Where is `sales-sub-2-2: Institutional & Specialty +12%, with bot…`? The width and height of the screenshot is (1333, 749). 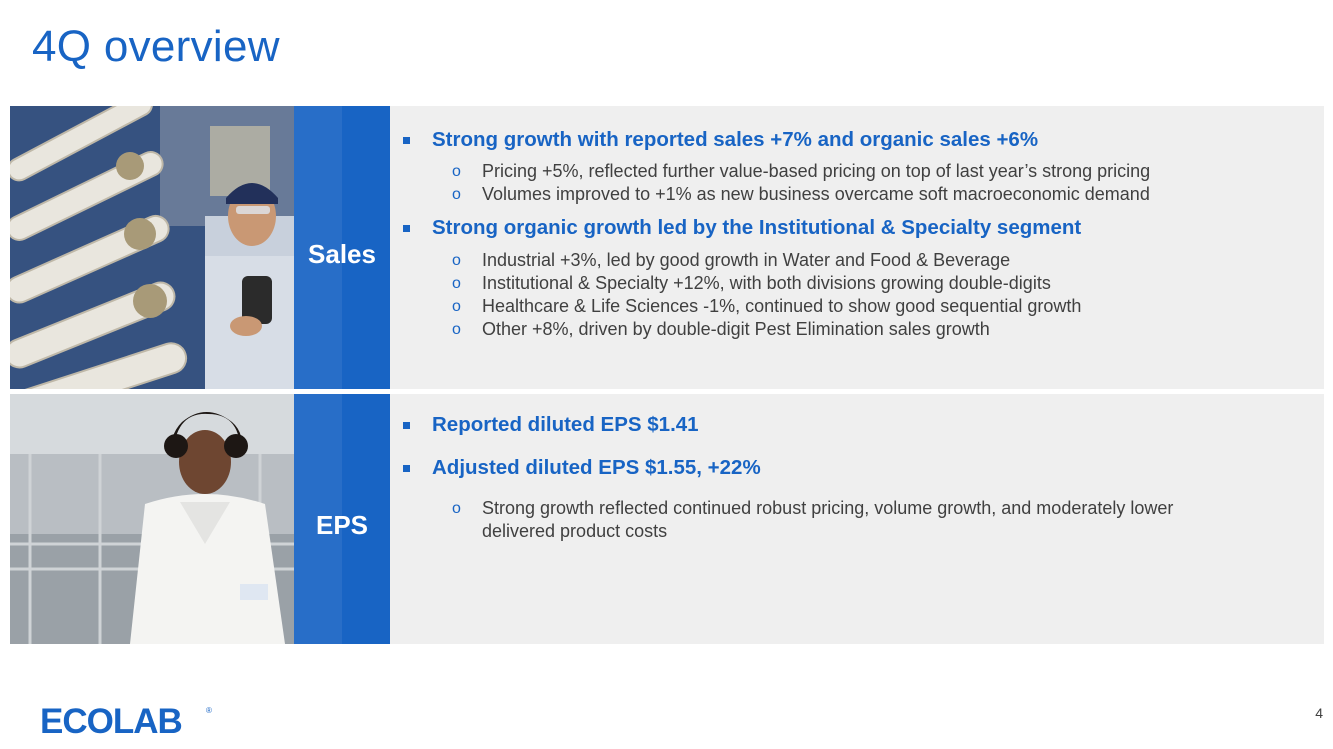
sales-sub-2-2: Institutional & Specialty +12%, with bot… is located at coordinates (853, 283).